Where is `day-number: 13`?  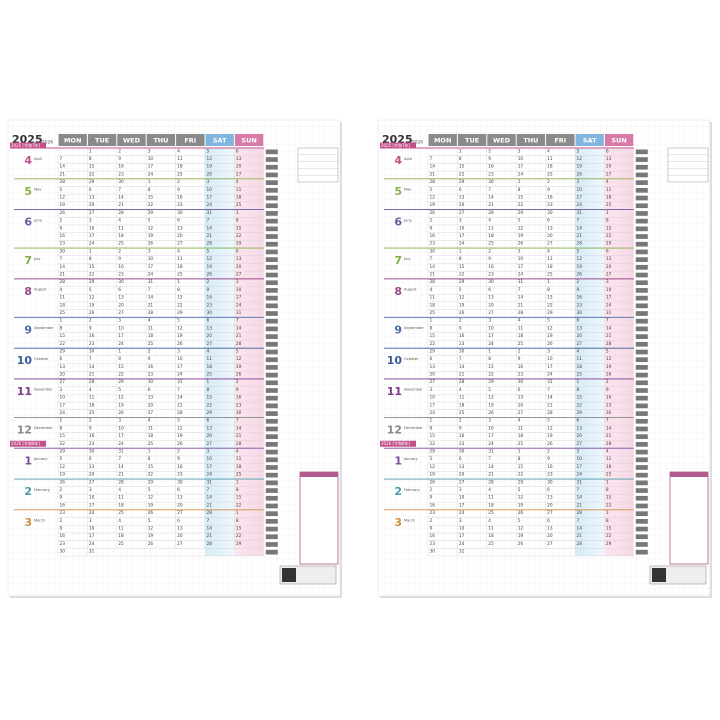 day-number: 13 is located at coordinates (180, 228).